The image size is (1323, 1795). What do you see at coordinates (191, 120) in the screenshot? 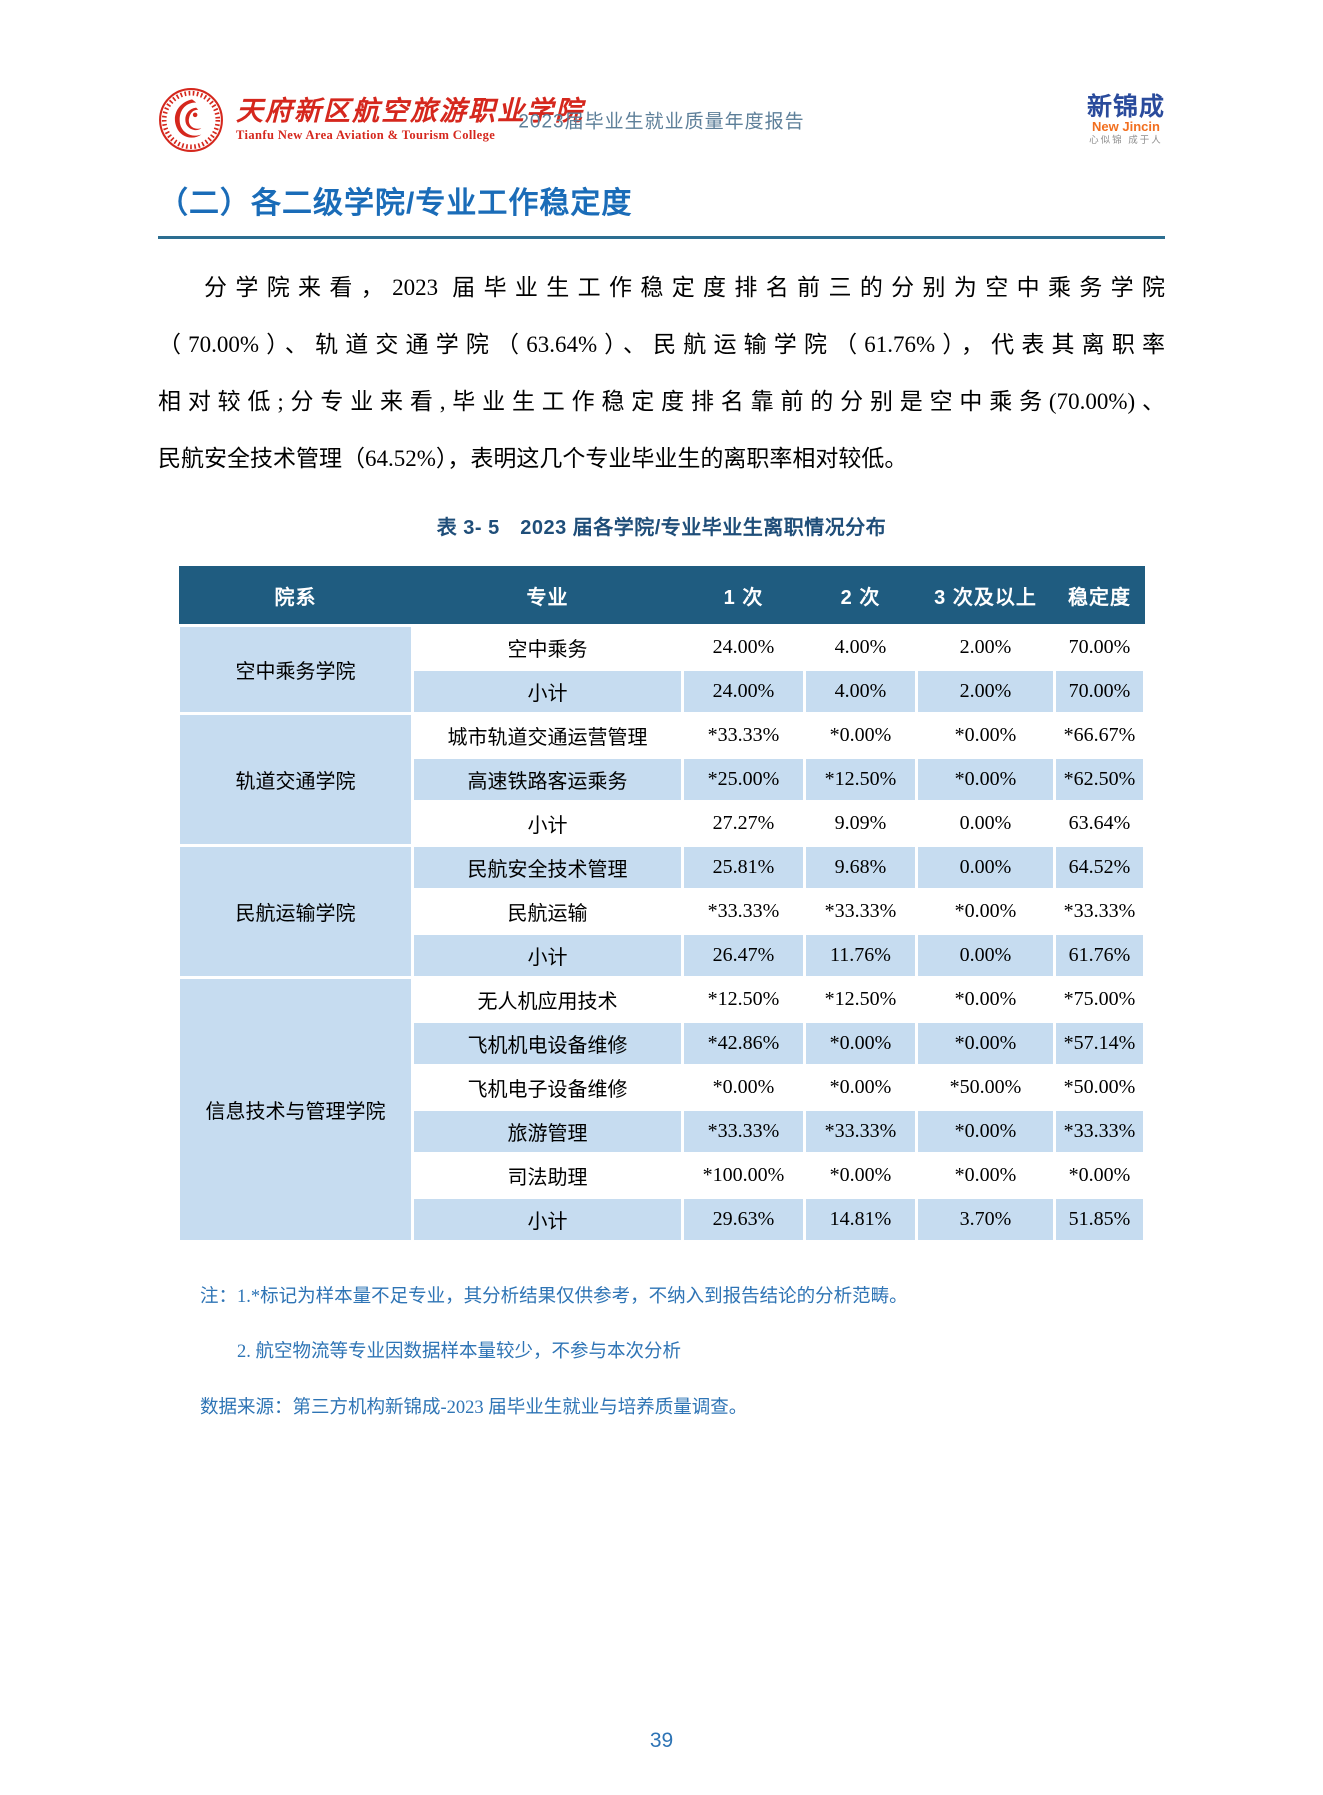
I see `phoenix-logo-icon` at bounding box center [191, 120].